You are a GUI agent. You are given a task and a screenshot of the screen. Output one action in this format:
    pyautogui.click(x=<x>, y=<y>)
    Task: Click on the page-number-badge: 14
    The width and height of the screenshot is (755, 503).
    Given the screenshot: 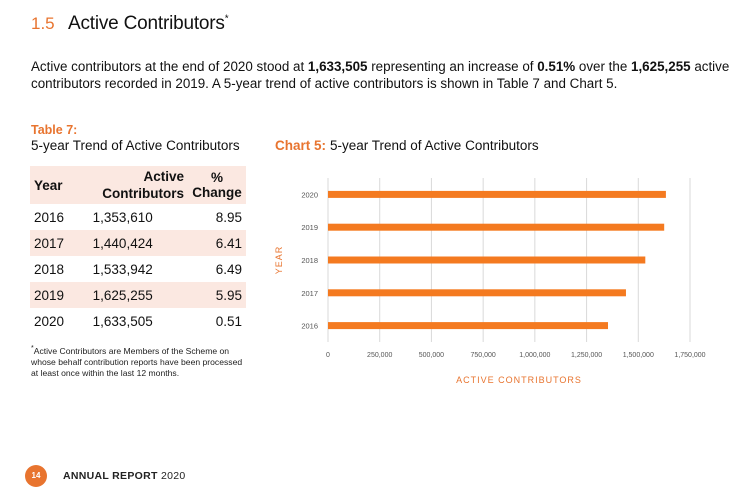 What is the action you would take?
    pyautogui.click(x=36, y=476)
    